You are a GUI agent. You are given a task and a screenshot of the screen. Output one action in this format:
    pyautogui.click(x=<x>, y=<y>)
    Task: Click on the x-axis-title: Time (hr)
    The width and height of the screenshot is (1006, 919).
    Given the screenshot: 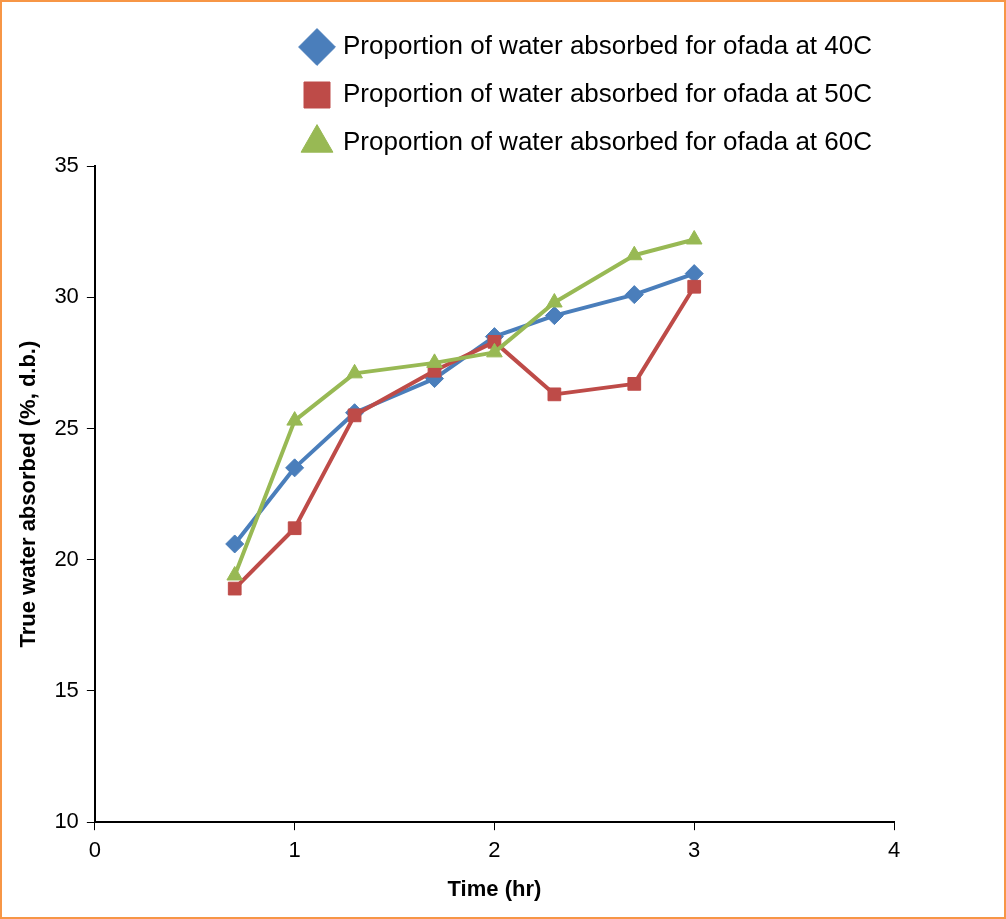 What is the action you would take?
    pyautogui.click(x=494, y=888)
    